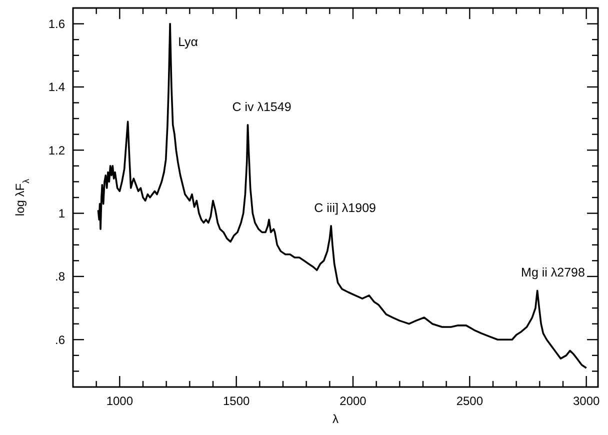 The height and width of the screenshot is (435, 608). I want to click on x-axis-title: λ, so click(335, 419).